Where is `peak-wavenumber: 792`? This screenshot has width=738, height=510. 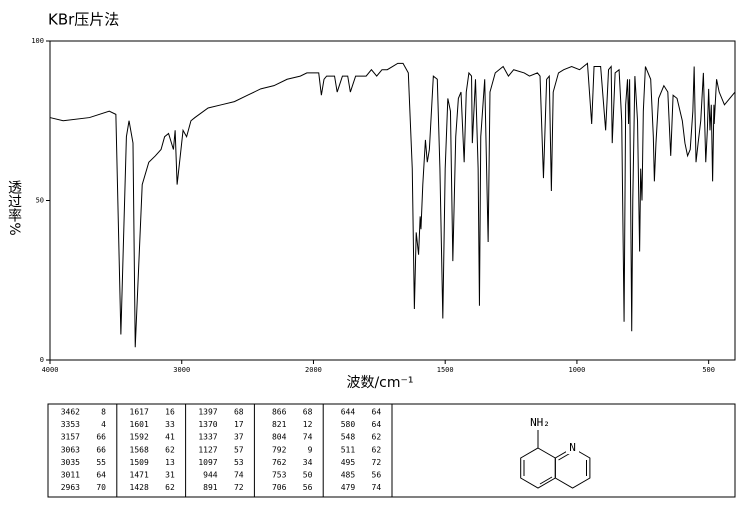 peak-wavenumber: 792 is located at coordinates (279, 449).